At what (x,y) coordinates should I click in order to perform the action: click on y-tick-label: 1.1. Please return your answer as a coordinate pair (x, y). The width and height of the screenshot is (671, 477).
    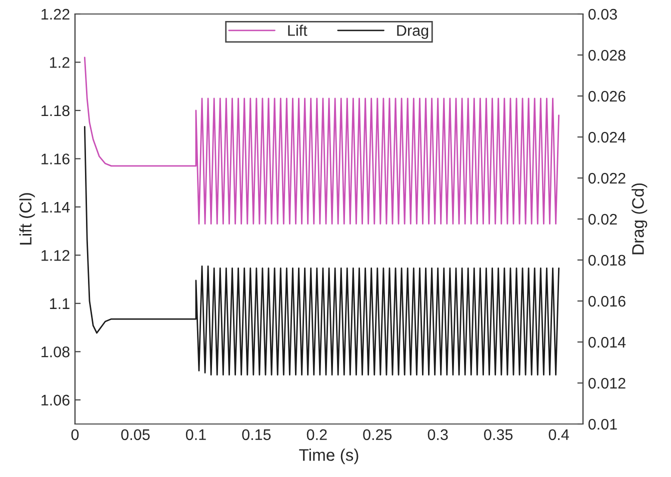
    Looking at the image, I should click on (60, 303).